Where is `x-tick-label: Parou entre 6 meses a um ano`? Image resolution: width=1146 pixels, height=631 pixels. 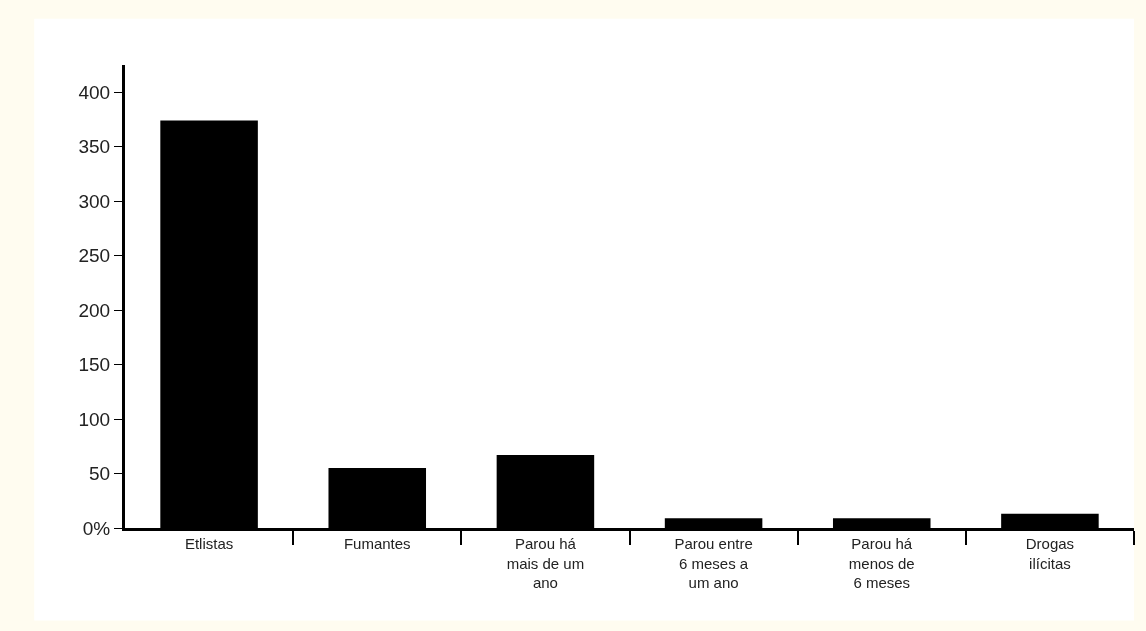 x-tick-label: Parou entre 6 meses a um ano is located at coordinates (713, 563).